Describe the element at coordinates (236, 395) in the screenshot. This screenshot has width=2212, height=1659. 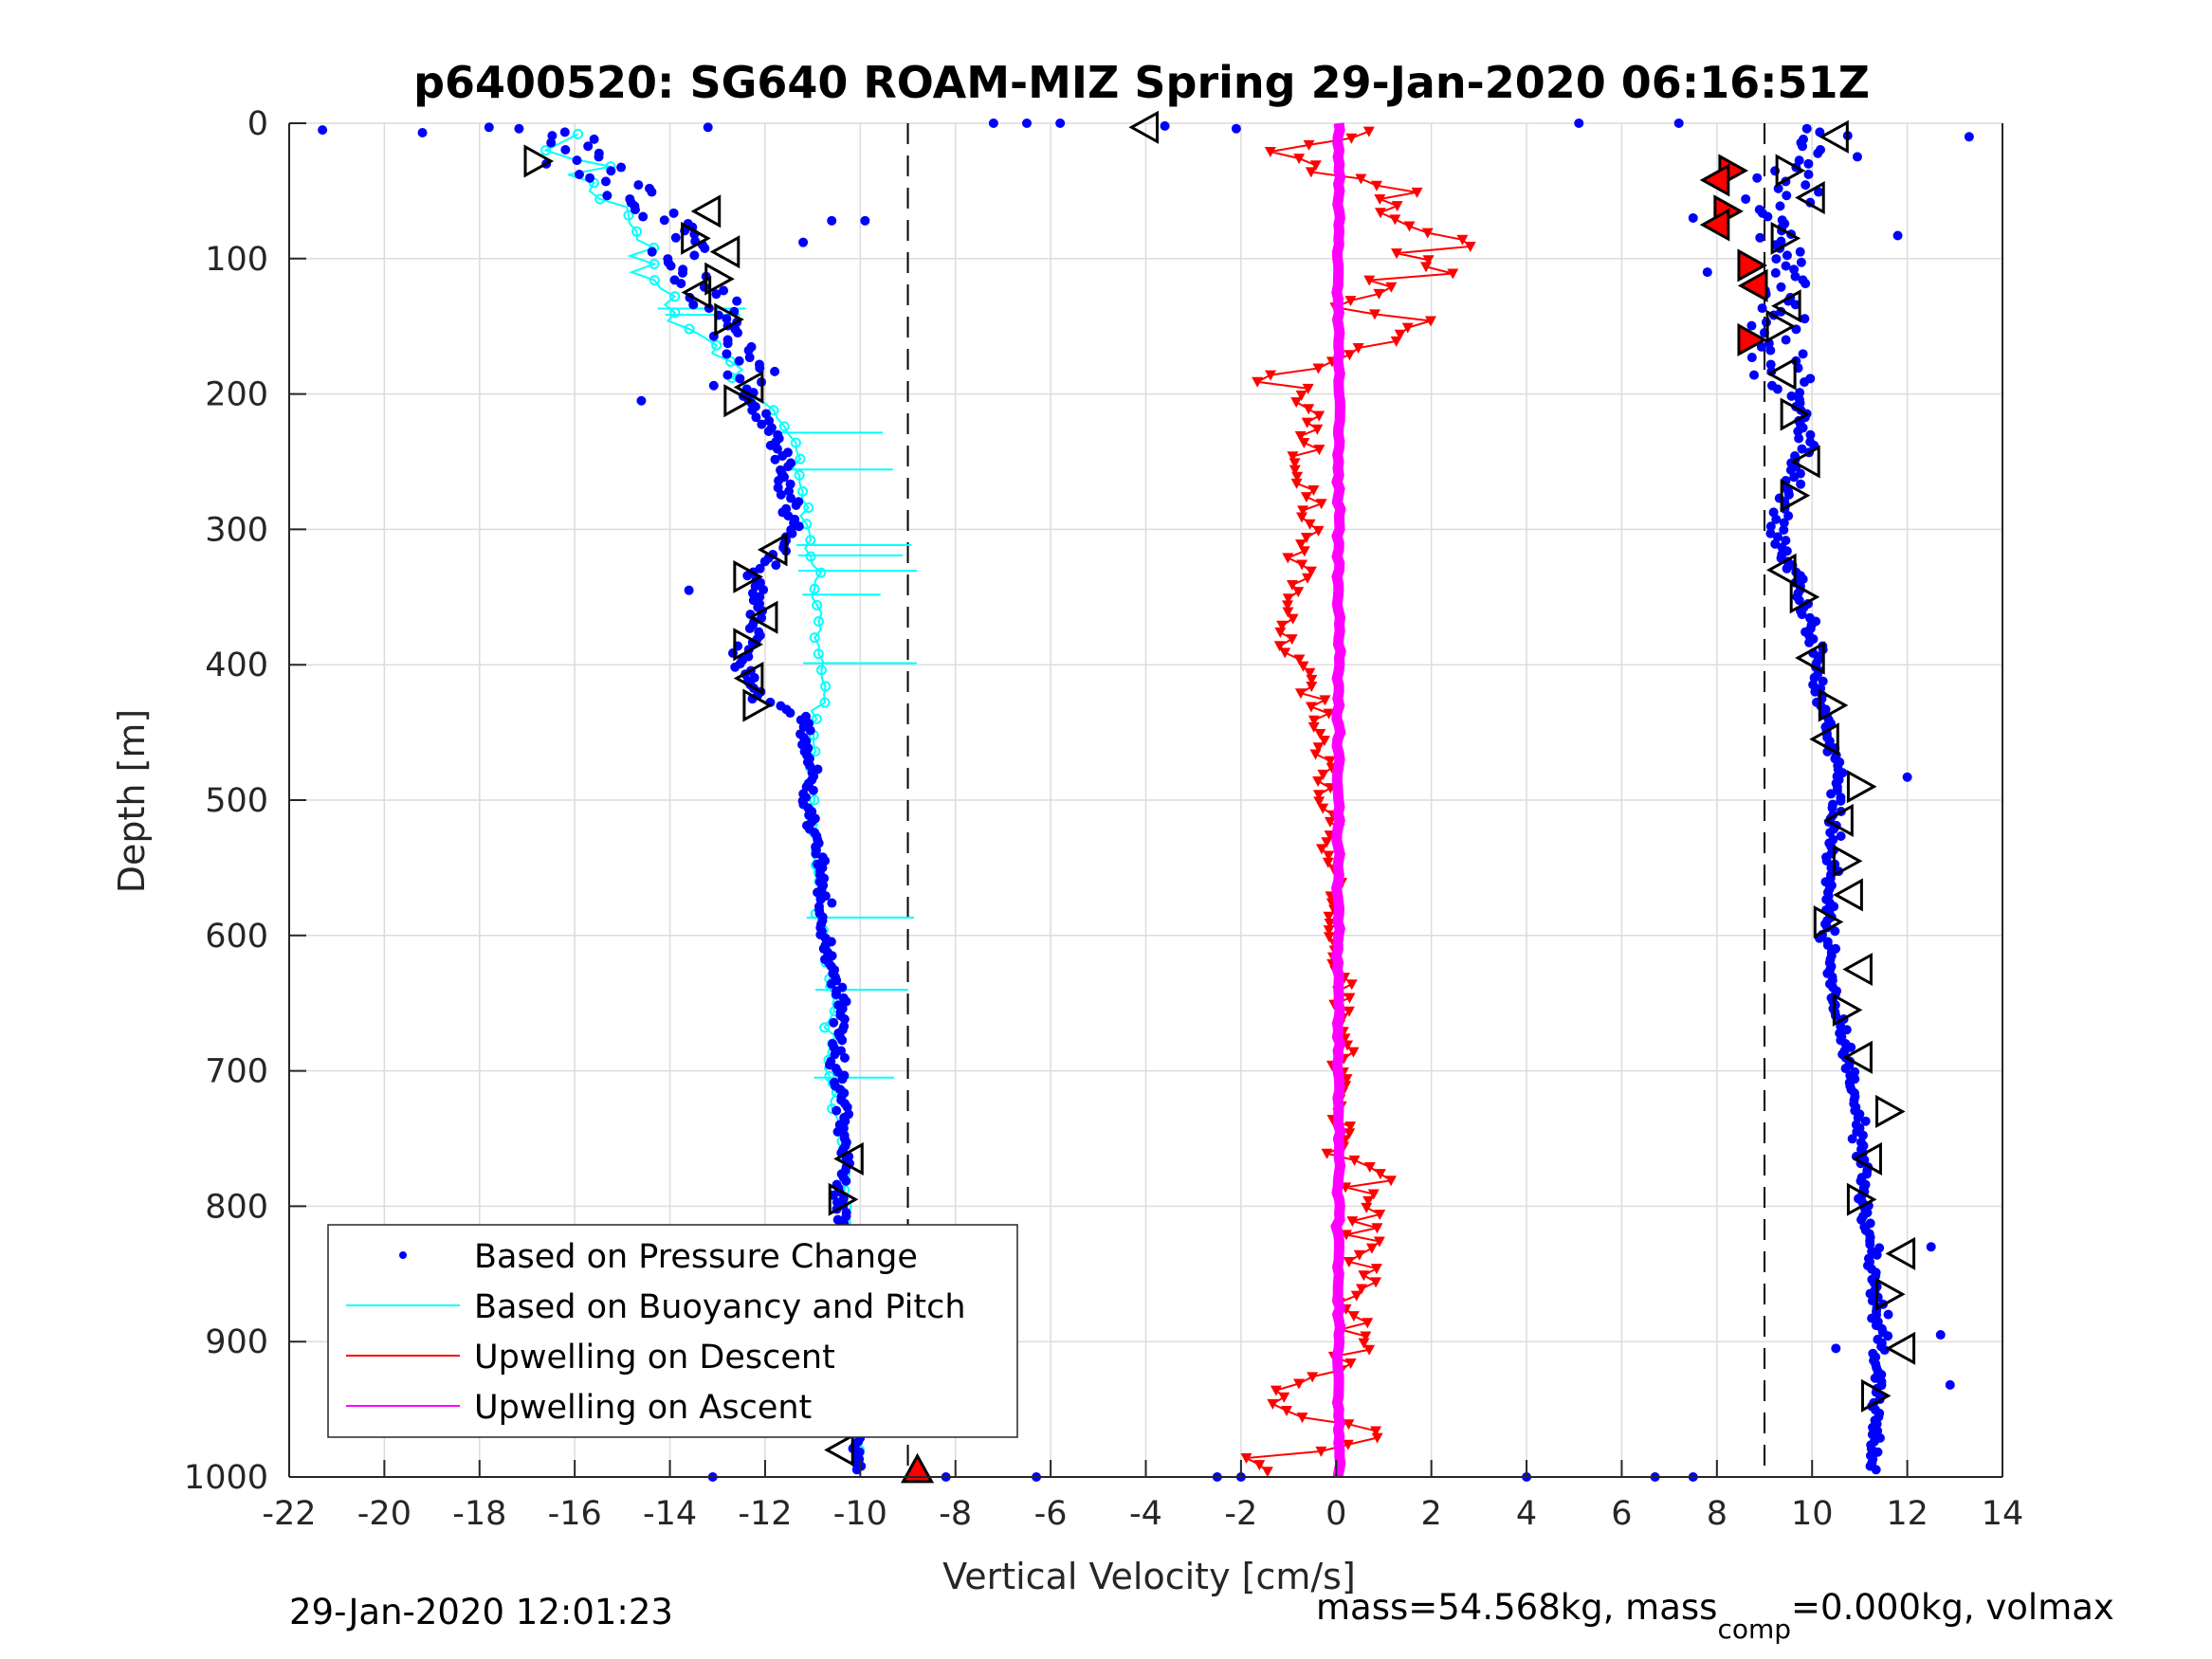
I see `y-tick-label: 200` at that location.